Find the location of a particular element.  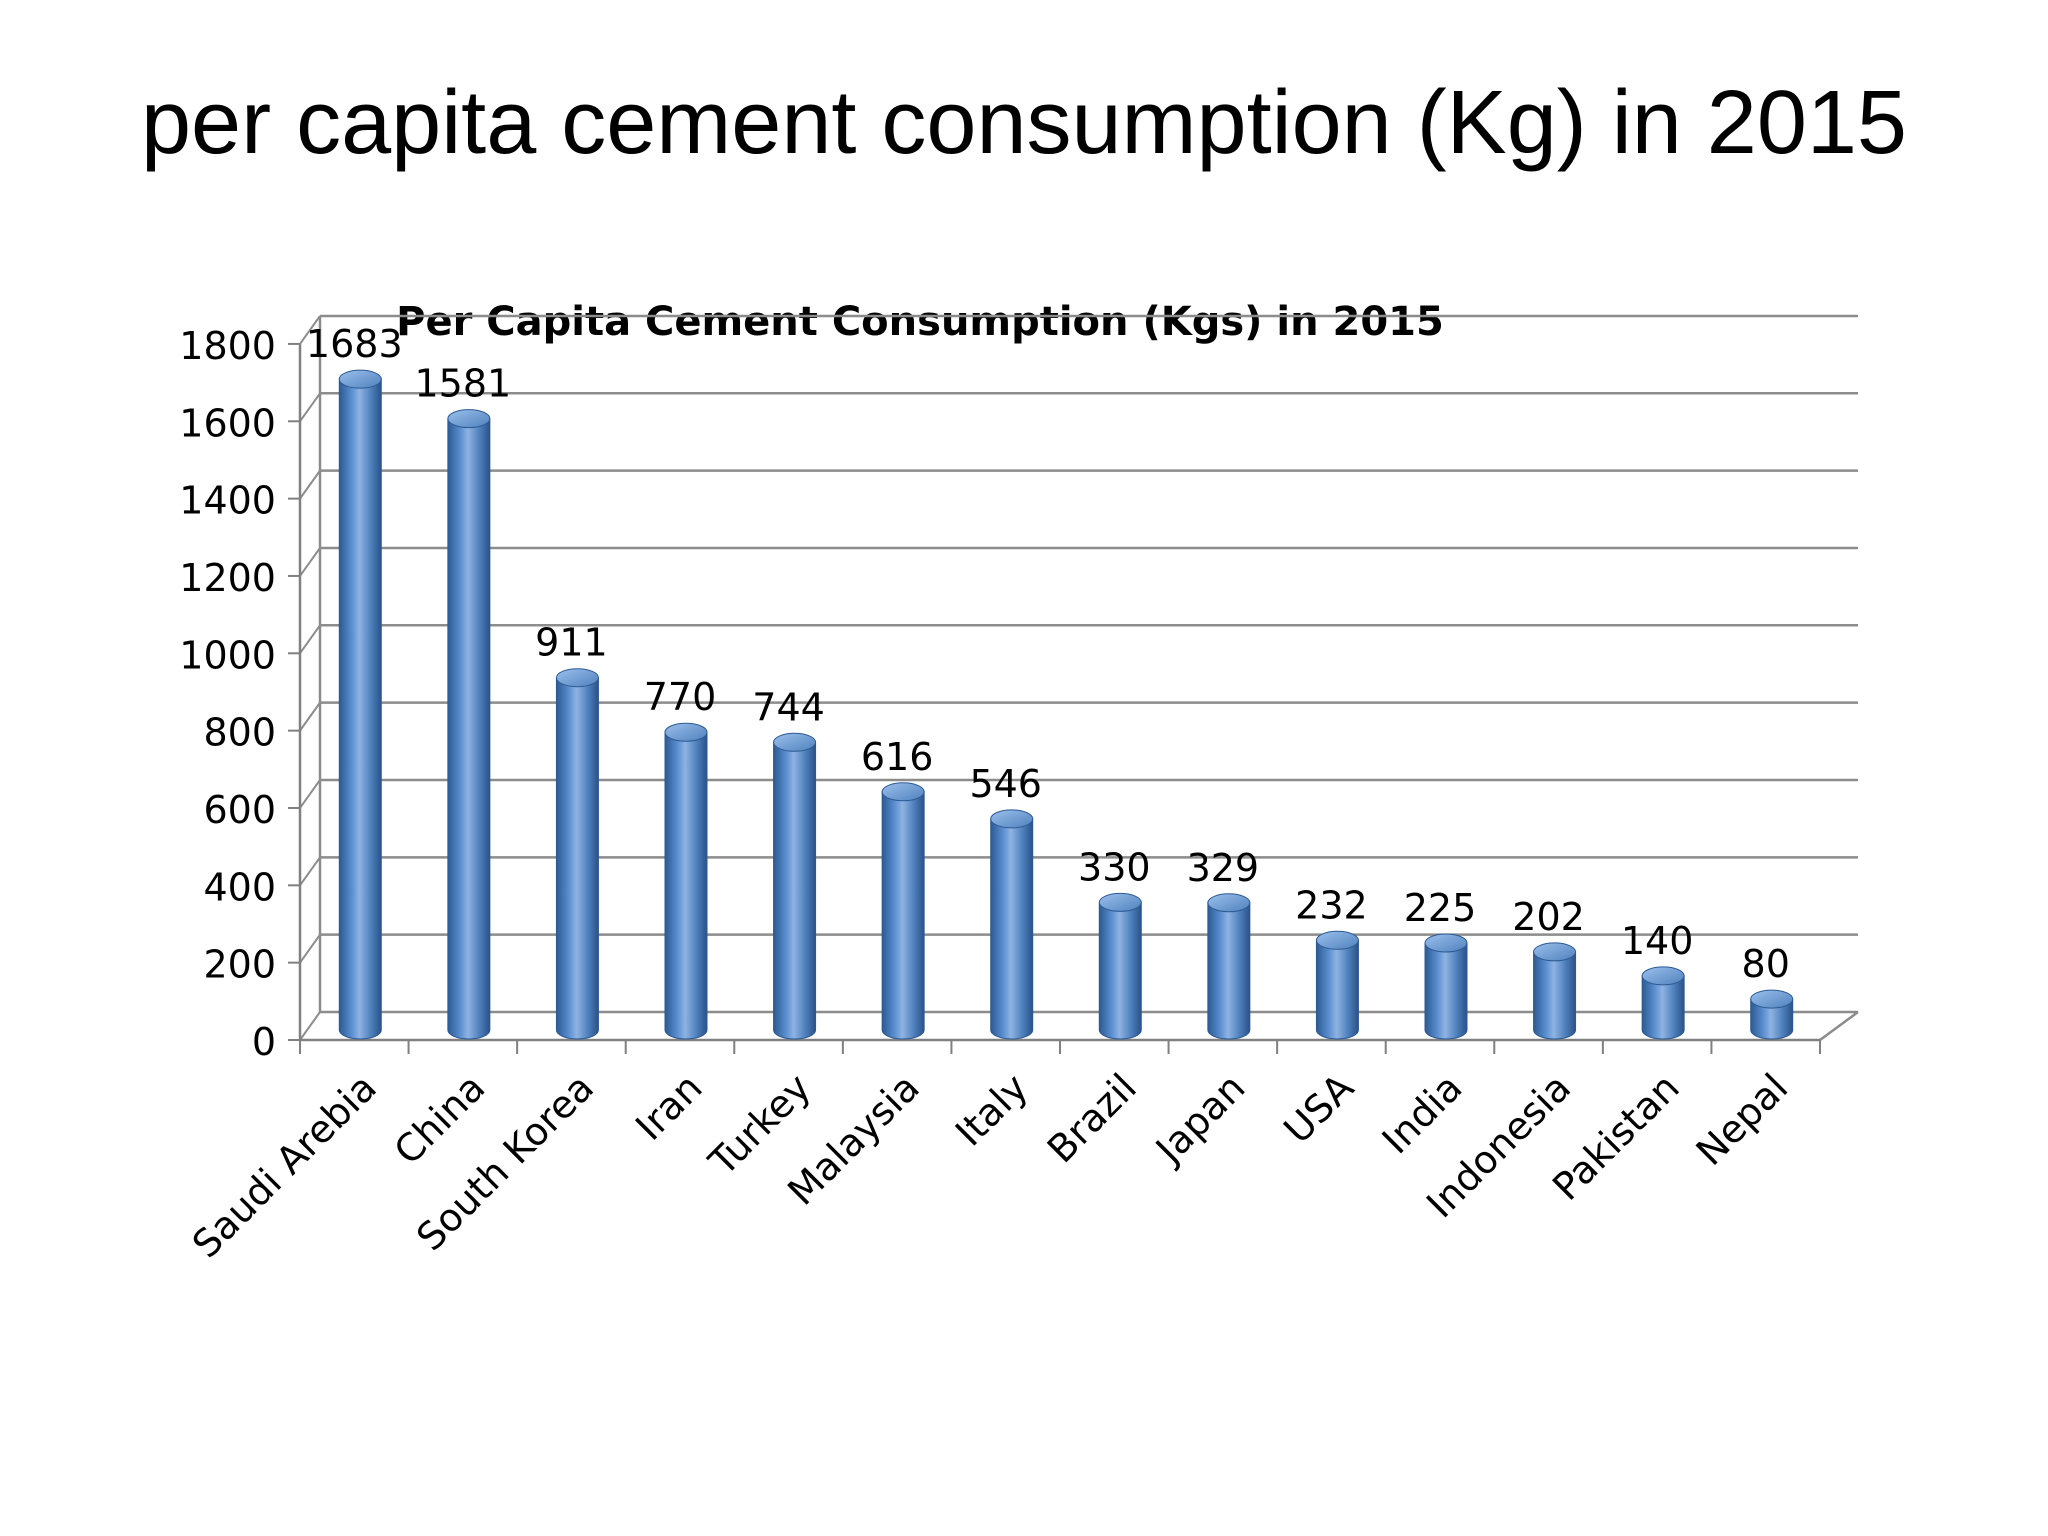

data-label: 225 is located at coordinates (1440, 908).